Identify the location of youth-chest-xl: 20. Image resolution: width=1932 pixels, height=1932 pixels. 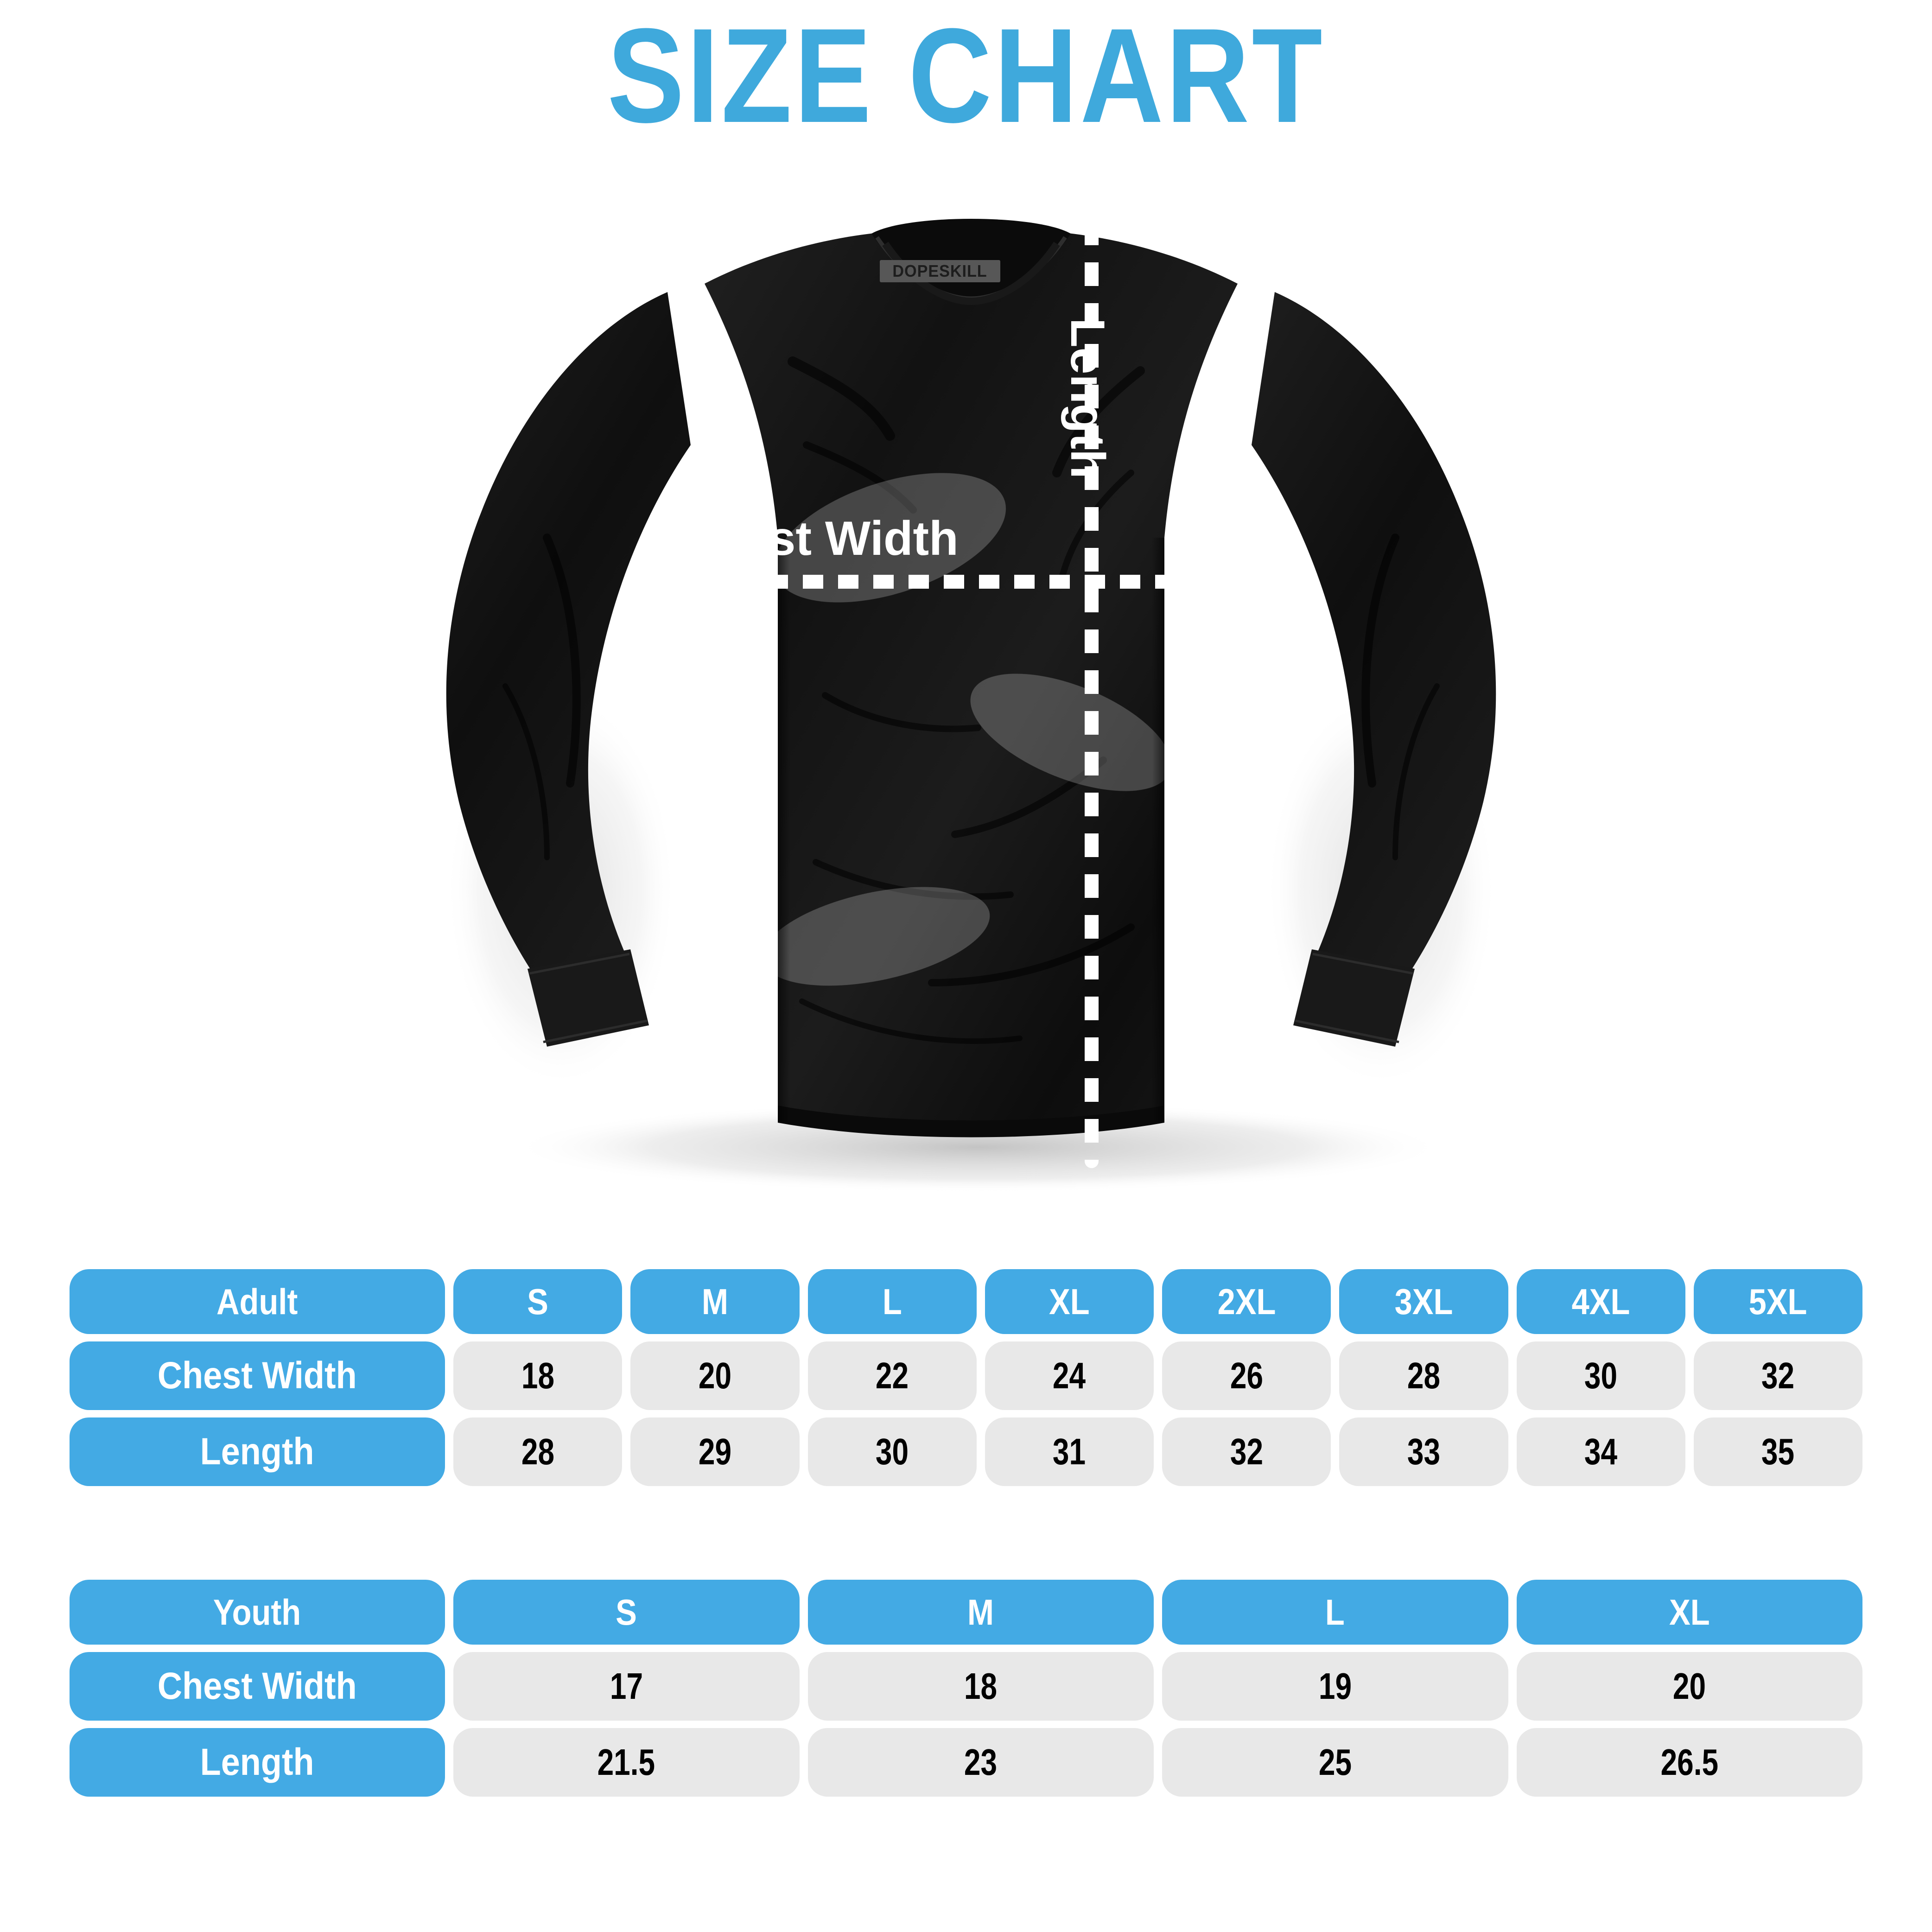
(1689, 1686).